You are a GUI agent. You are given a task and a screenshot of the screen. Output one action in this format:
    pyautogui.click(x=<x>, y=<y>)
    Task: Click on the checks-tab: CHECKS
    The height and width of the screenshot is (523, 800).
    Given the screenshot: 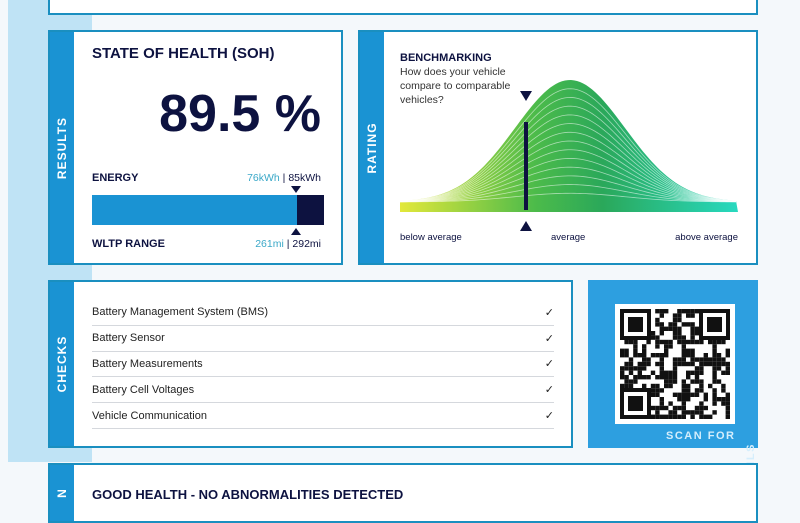 What is the action you would take?
    pyautogui.click(x=62, y=364)
    